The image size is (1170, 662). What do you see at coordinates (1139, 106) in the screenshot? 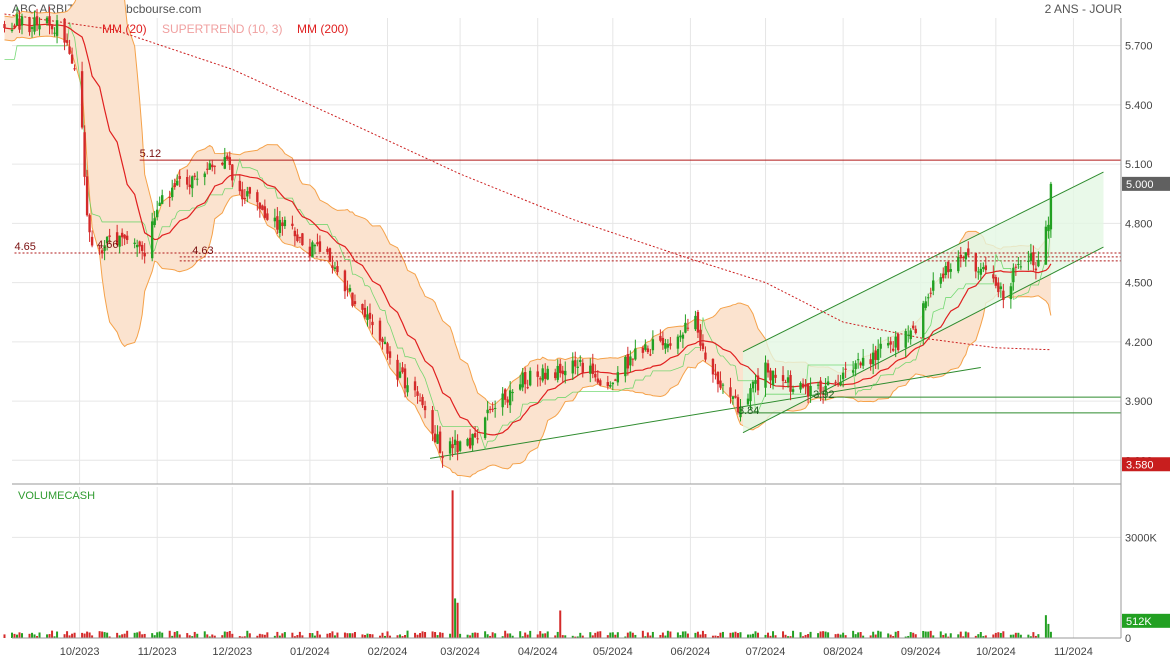
I see `price-tick-label: 5.400` at bounding box center [1139, 106].